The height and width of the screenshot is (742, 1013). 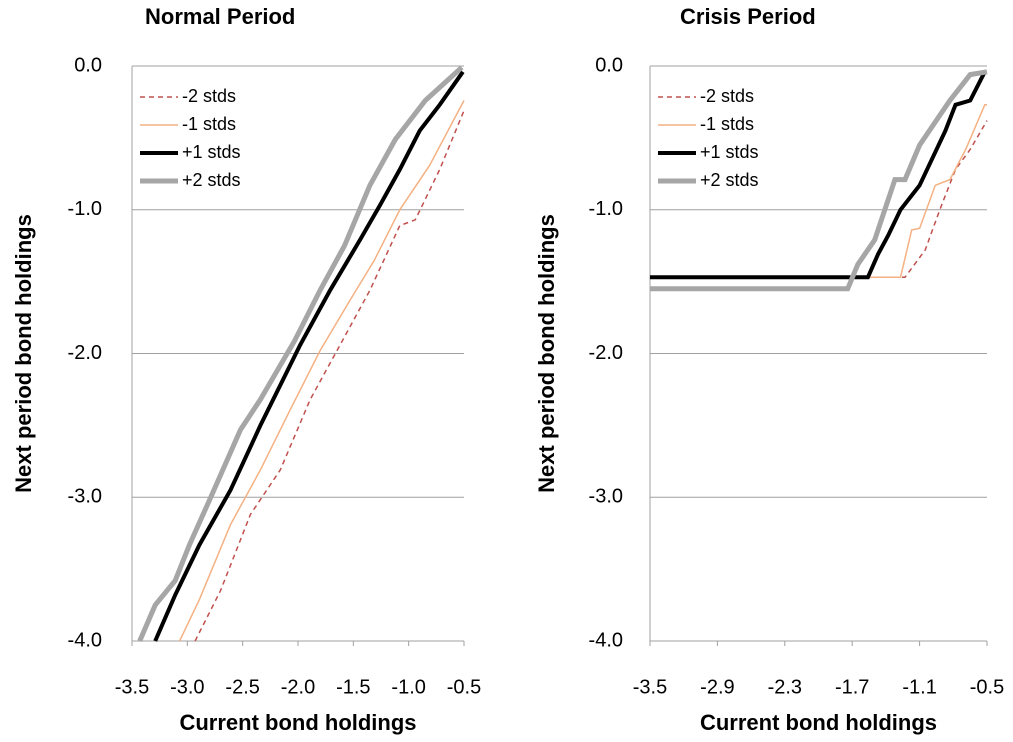 What do you see at coordinates (298, 687) in the screenshot?
I see `x-tick-label: -2.0` at bounding box center [298, 687].